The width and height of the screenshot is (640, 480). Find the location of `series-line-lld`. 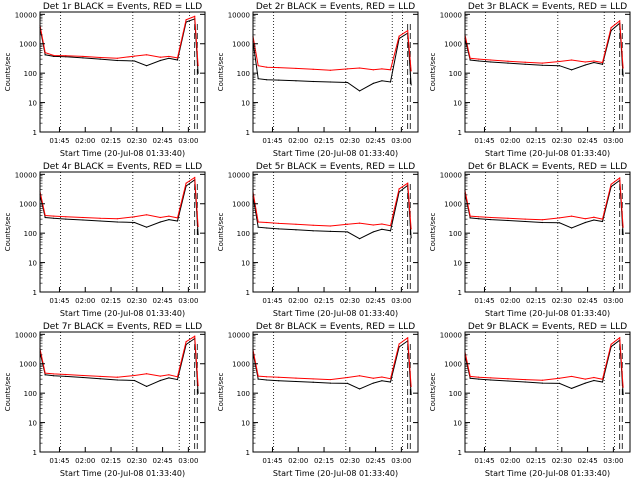

series-line-lld is located at coordinates (332, 205).